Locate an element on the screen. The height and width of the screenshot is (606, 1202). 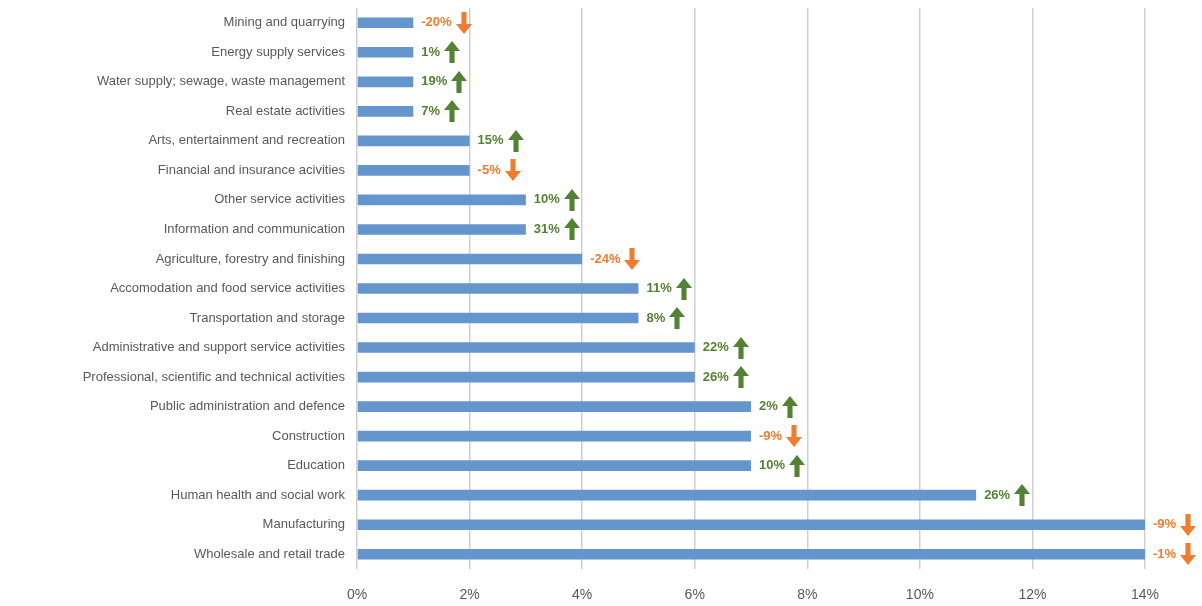
annotation: 2% is located at coordinates (769, 406).